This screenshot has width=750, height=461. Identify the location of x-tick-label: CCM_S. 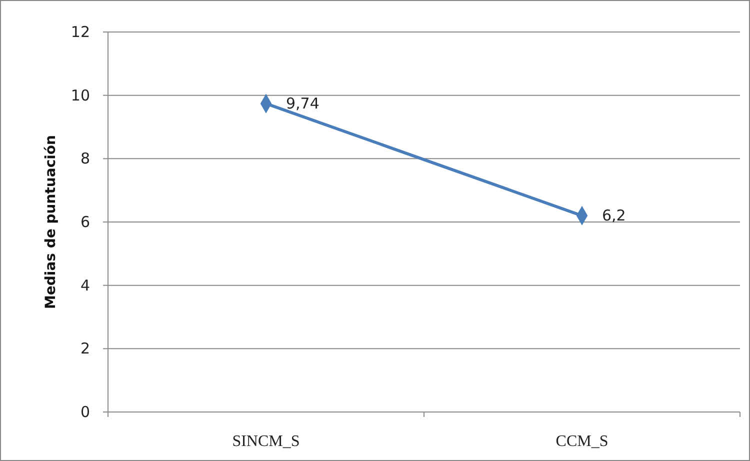
(582, 441).